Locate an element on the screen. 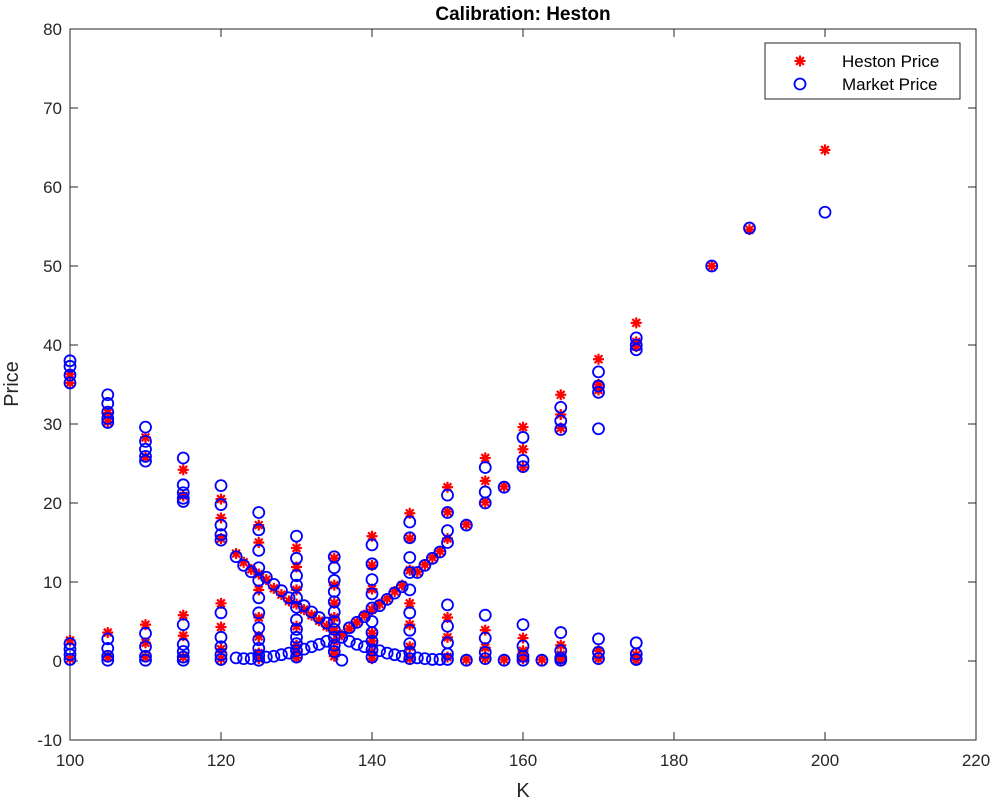  legend-heston-asterisk is located at coordinates (800, 61).